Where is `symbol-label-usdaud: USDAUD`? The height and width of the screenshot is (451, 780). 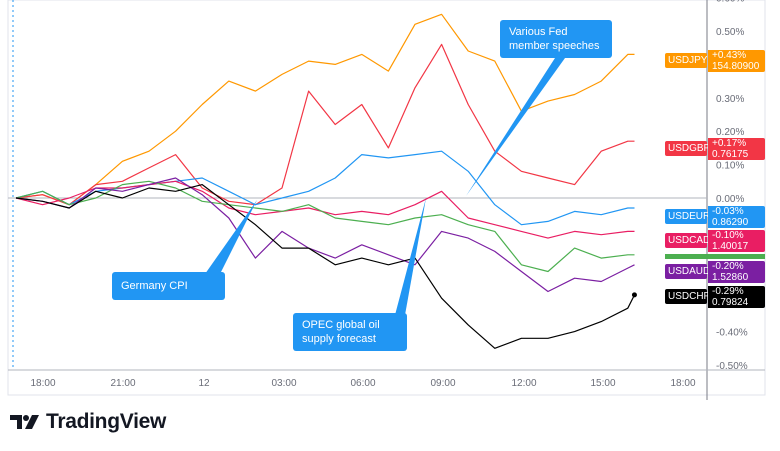 symbol-label-usdaud: USDAUD is located at coordinates (687, 271).